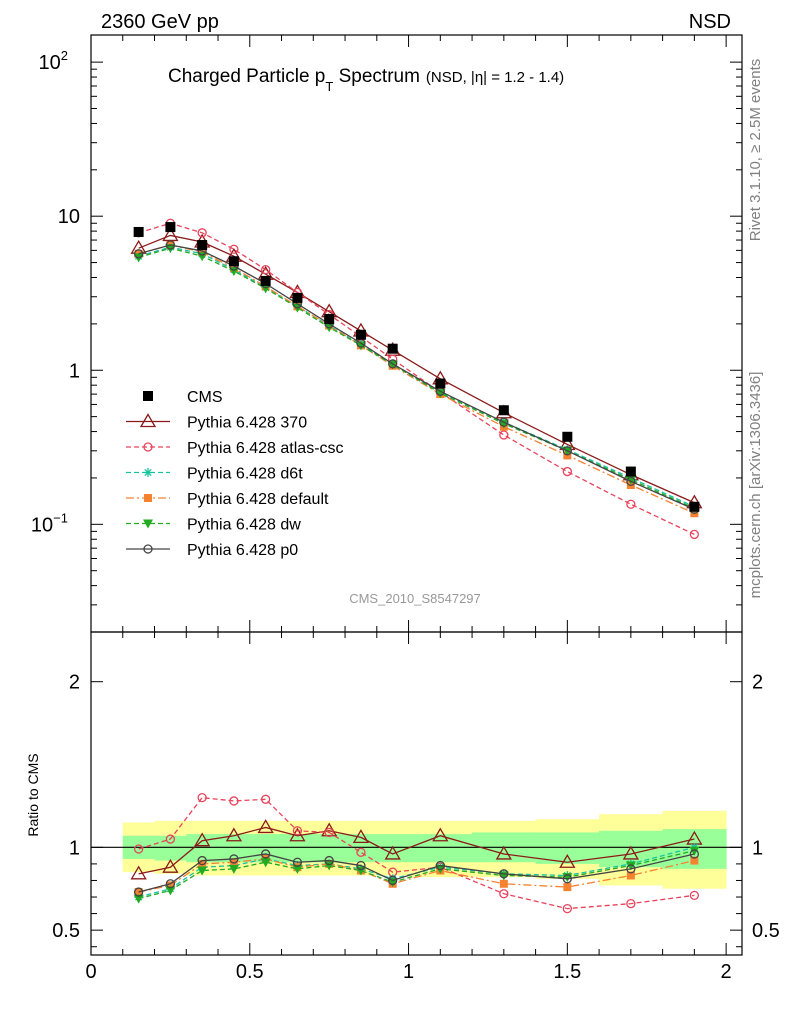 The height and width of the screenshot is (1024, 786). What do you see at coordinates (567, 972) in the screenshot?
I see `x-tick-label: 1.5` at bounding box center [567, 972].